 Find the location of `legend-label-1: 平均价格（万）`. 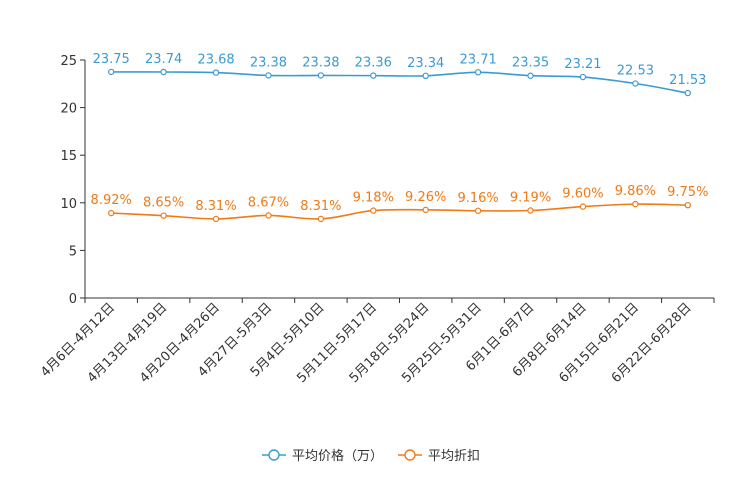

legend-label-1: 平均价格（万） is located at coordinates (337, 456).